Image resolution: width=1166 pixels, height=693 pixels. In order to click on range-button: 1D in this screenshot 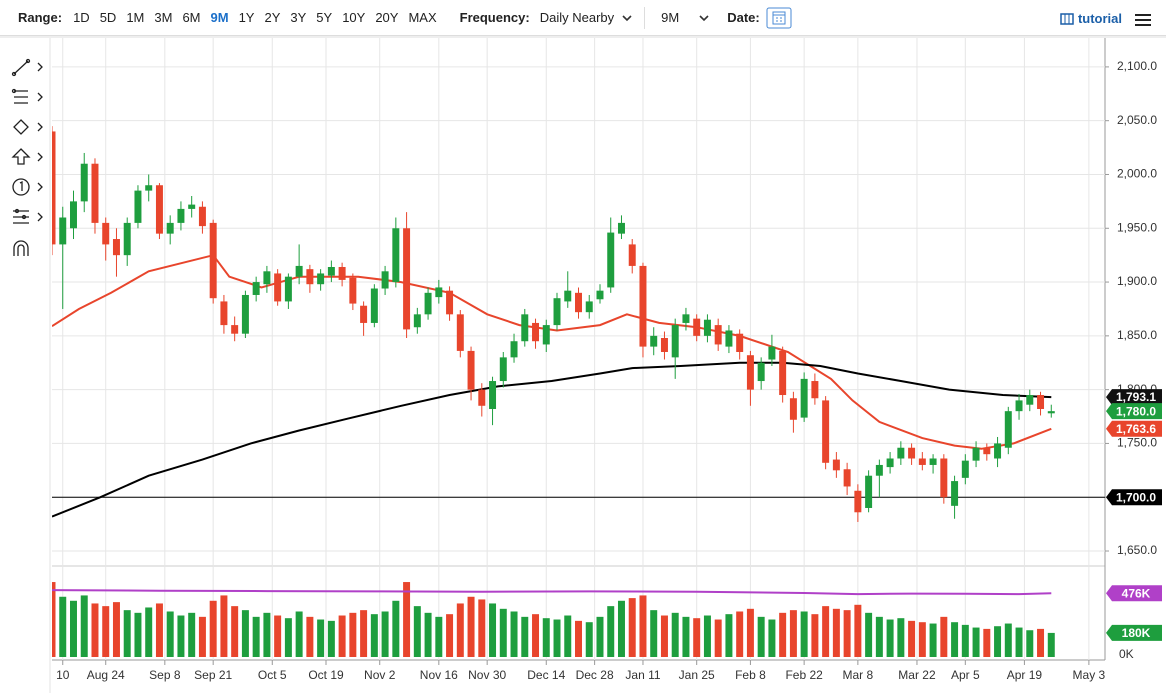, I will do `click(81, 17)`.